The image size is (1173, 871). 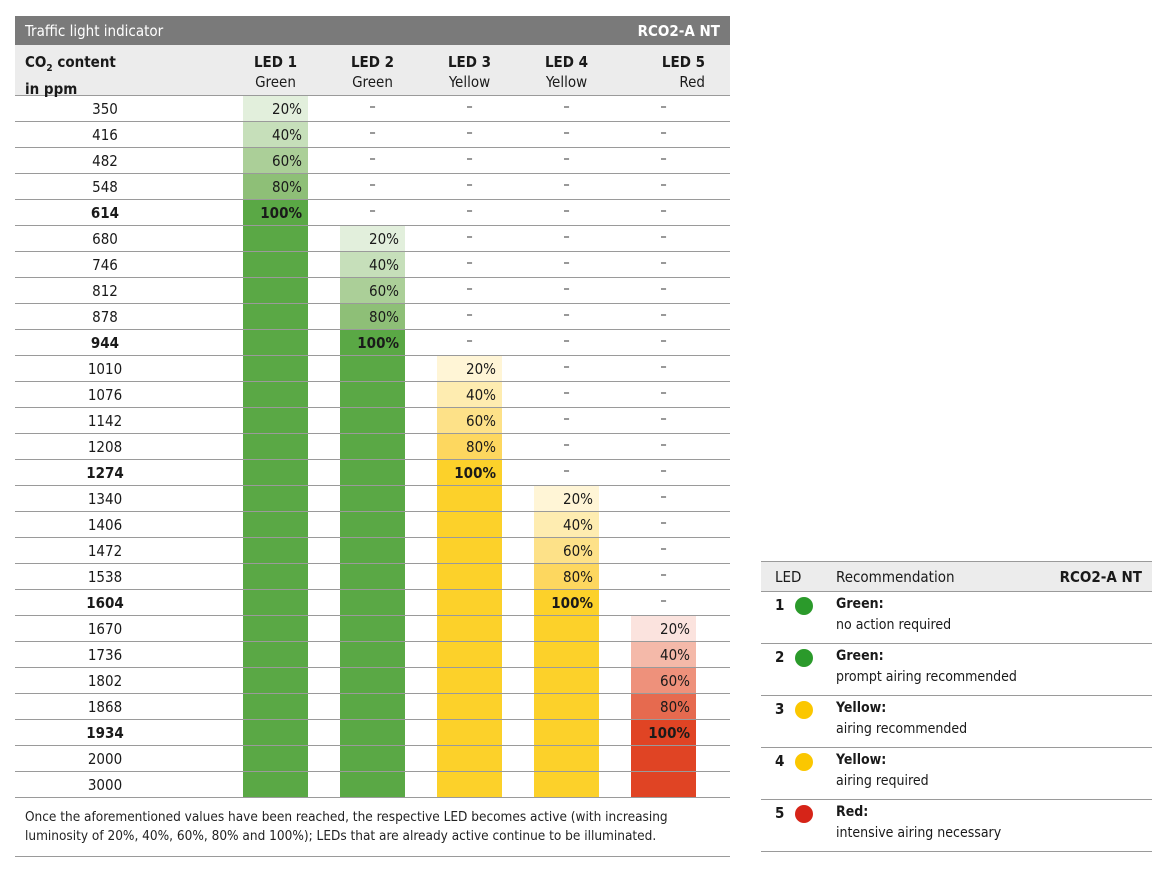 I want to click on ppm-value: 1934, so click(x=105, y=733).